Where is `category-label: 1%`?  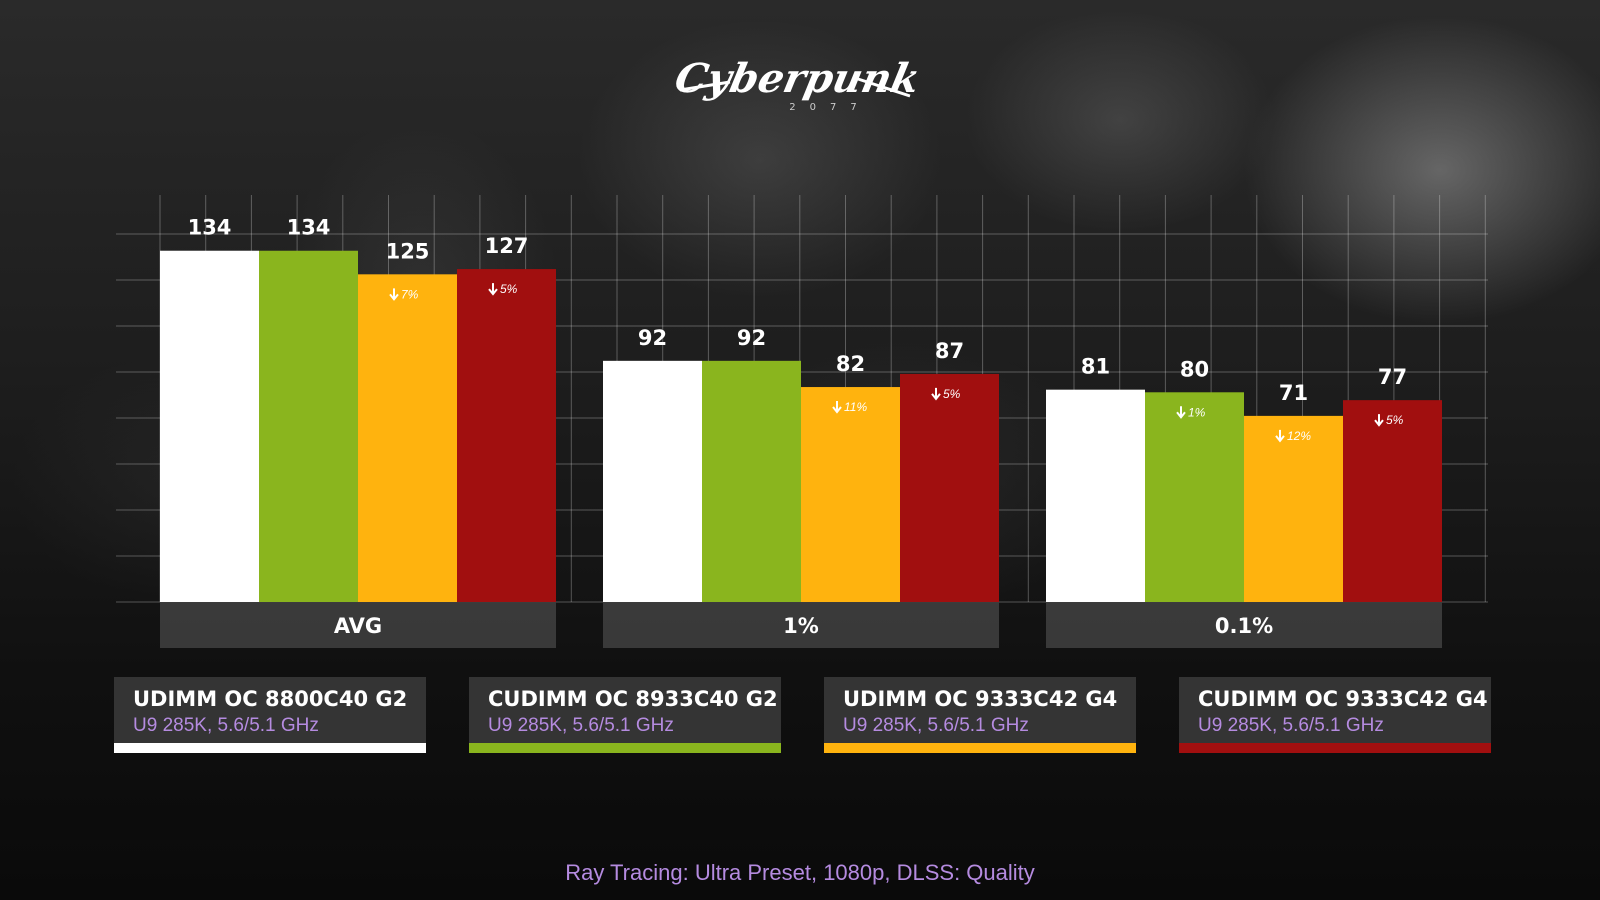 category-label: 1% is located at coordinates (801, 626).